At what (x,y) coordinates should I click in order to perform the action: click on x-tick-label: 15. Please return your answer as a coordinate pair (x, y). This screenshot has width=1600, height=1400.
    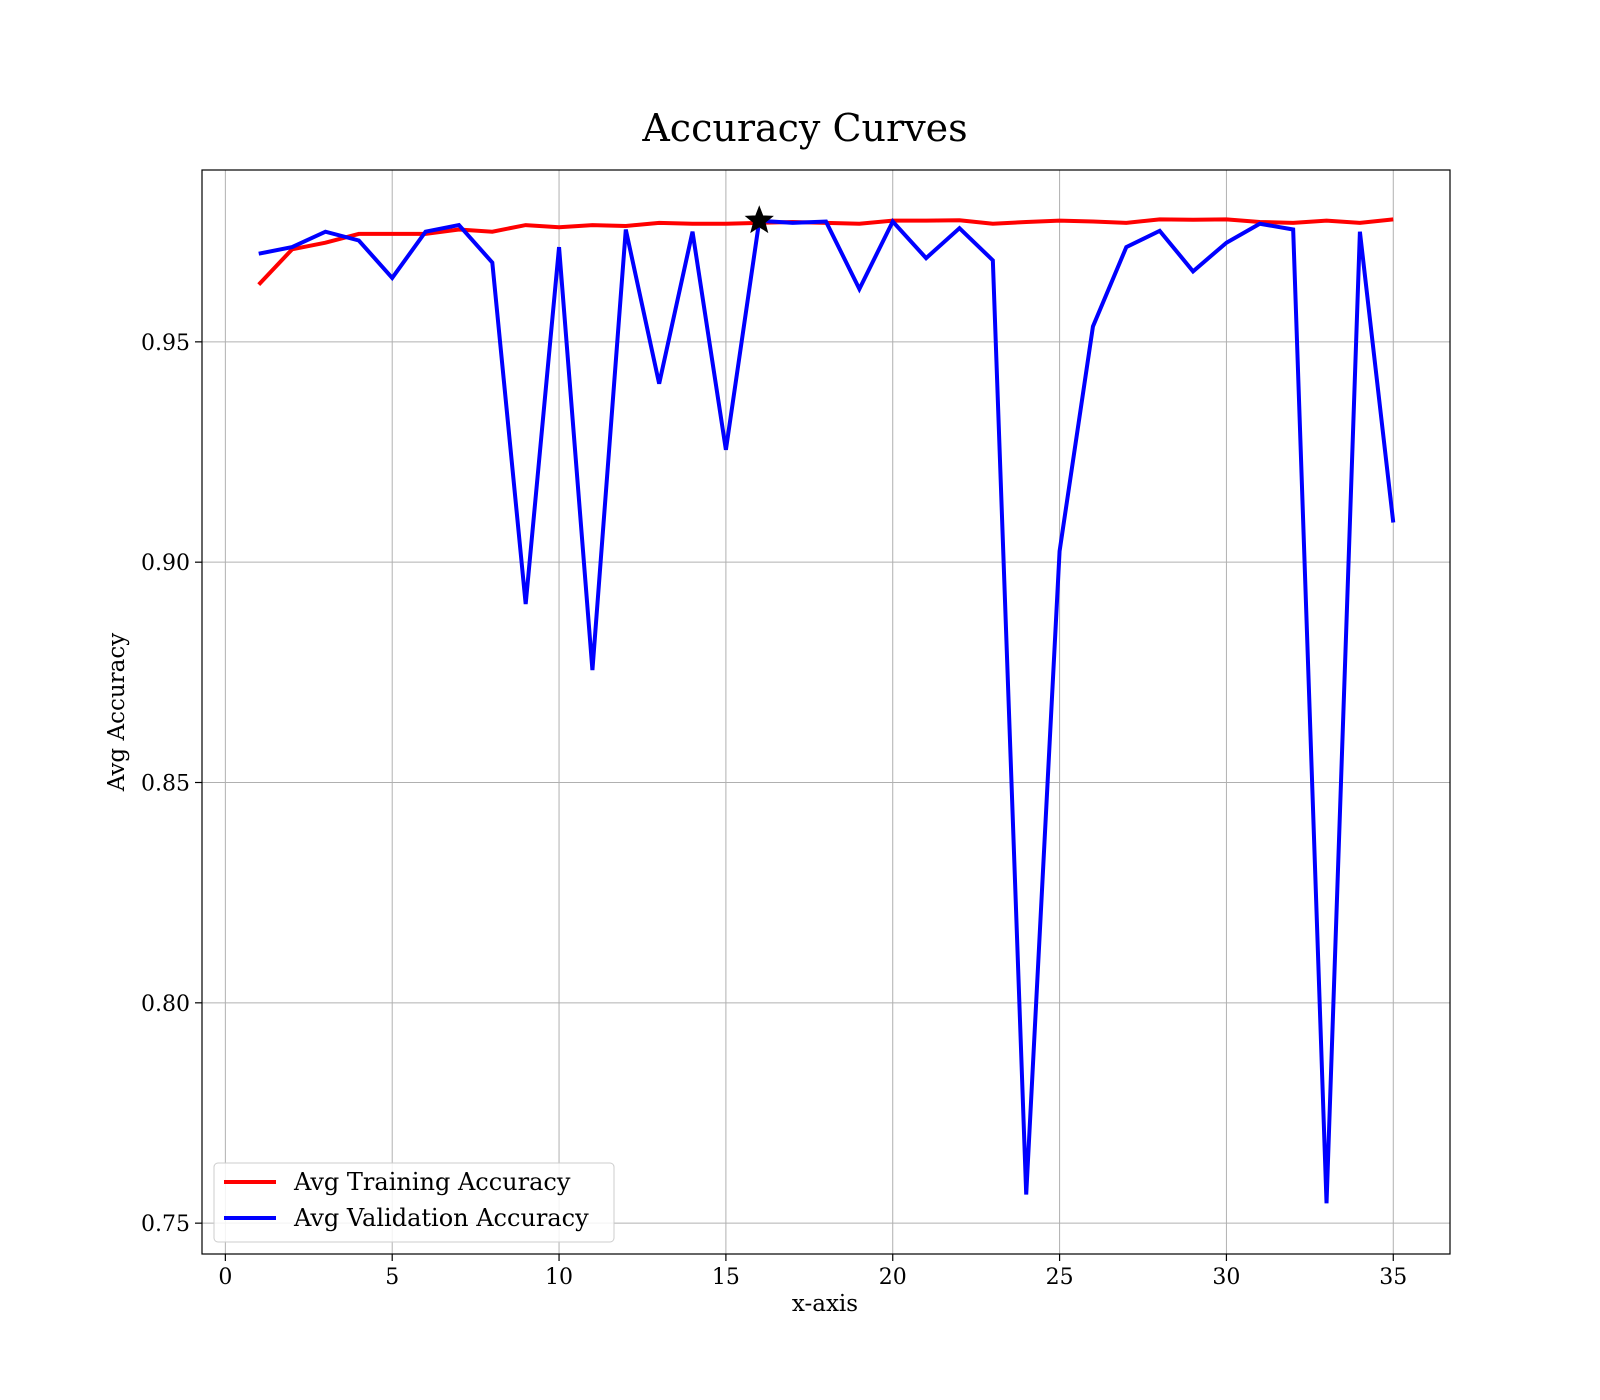
    Looking at the image, I should click on (726, 1277).